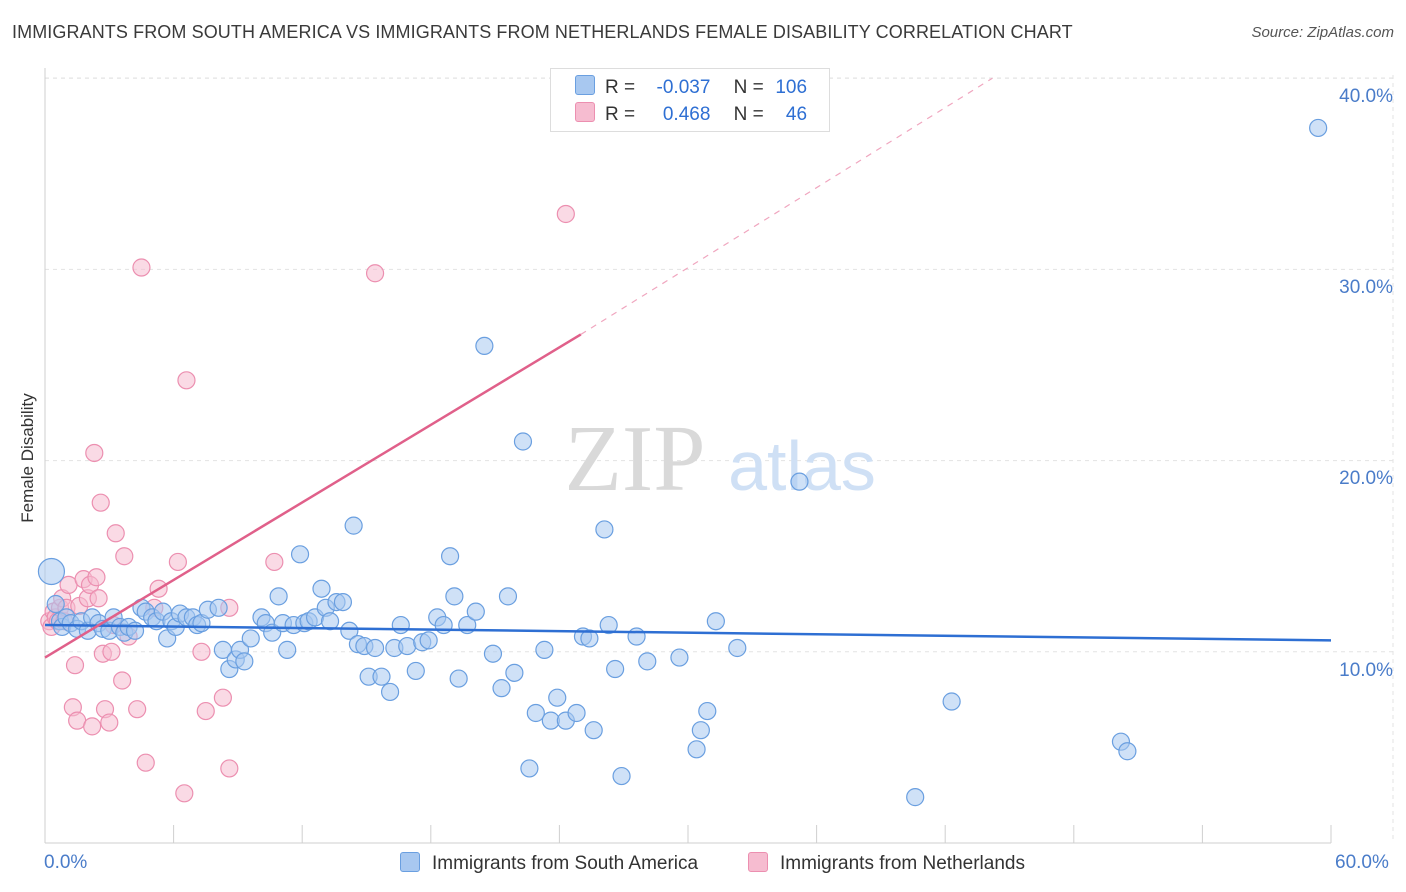 Image resolution: width=1406 pixels, height=892 pixels. I want to click on legend-n-value: 106, so click(791, 87).